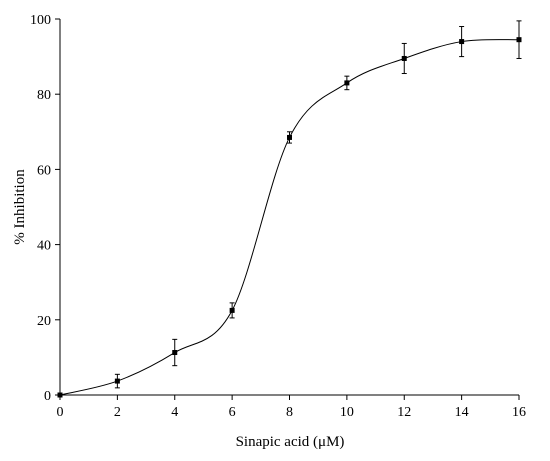 This screenshot has height=461, width=550. Describe the element at coordinates (47, 396) in the screenshot. I see `y-tick-label: 0` at that location.